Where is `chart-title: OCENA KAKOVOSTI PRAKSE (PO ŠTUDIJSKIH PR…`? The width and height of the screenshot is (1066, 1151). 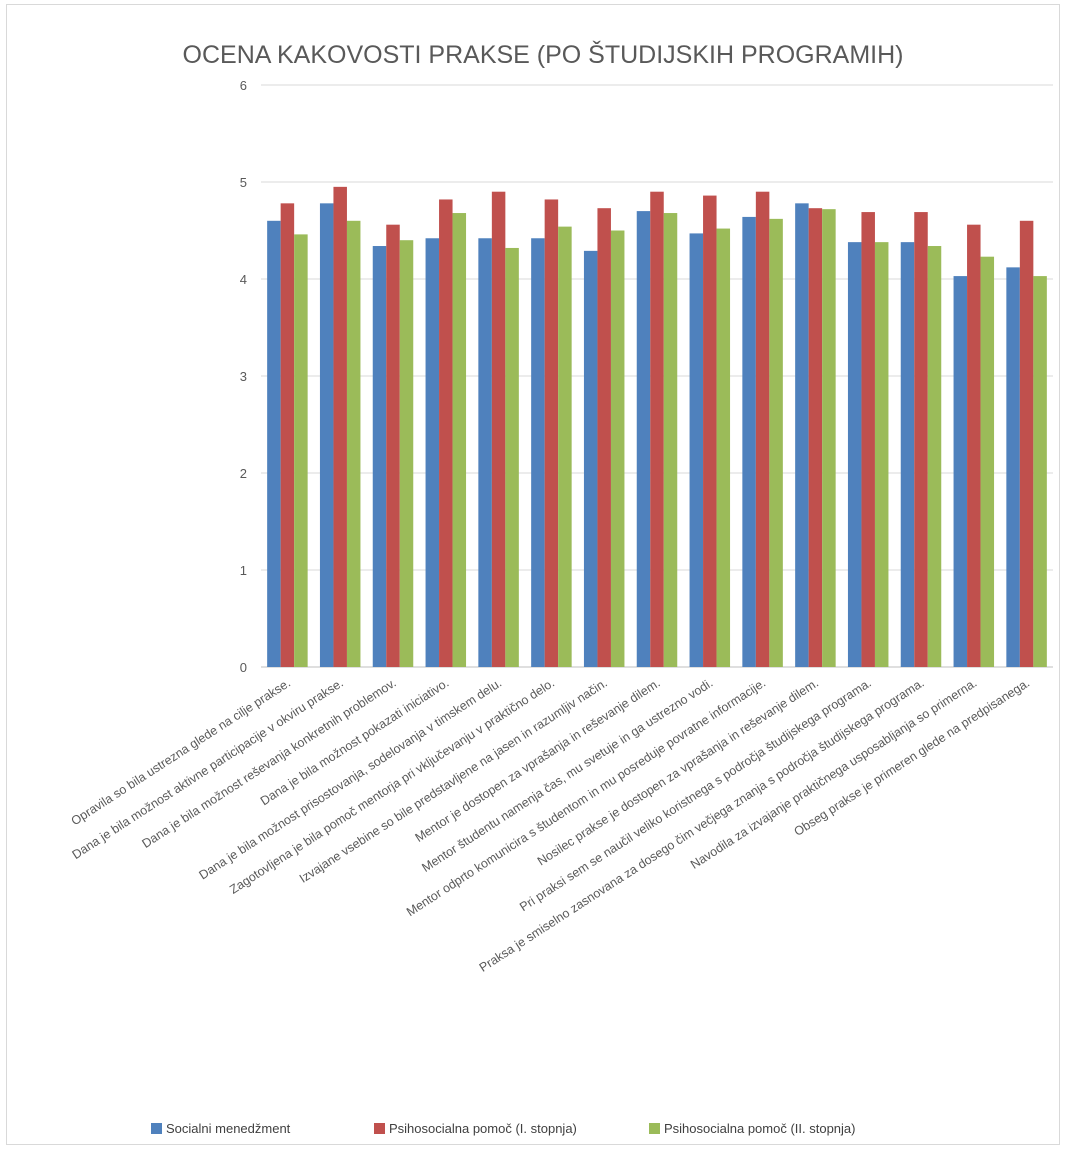 chart-title: OCENA KAKOVOSTI PRAKSE (PO ŠTUDIJSKIH PR… is located at coordinates (543, 54).